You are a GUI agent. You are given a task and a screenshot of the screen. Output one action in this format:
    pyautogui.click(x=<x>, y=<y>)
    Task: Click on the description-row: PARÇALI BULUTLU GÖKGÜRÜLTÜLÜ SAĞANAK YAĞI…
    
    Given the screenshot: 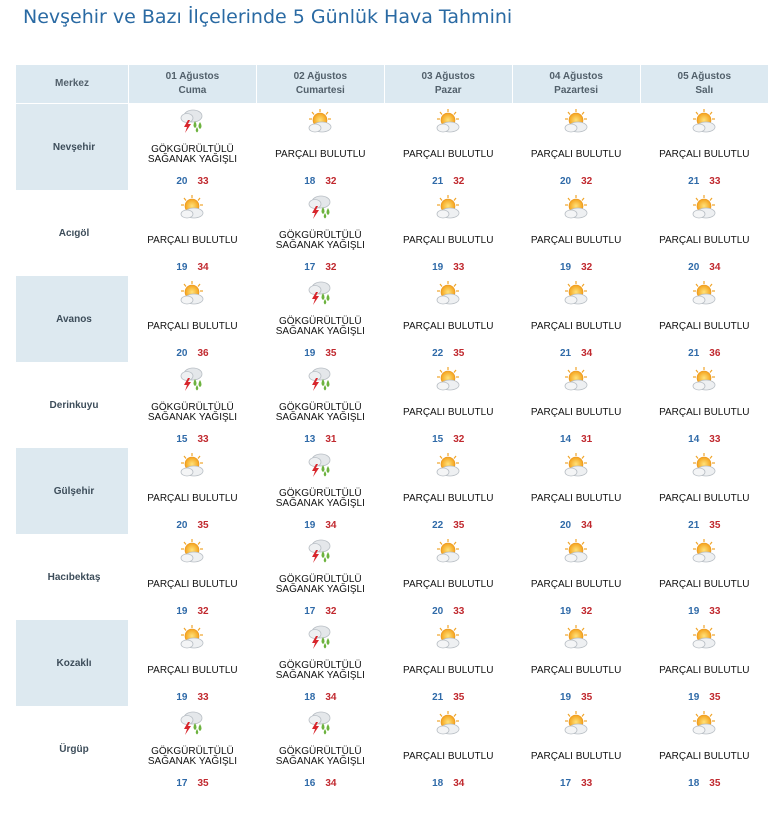 What is the action you would take?
    pyautogui.click(x=392, y=241)
    